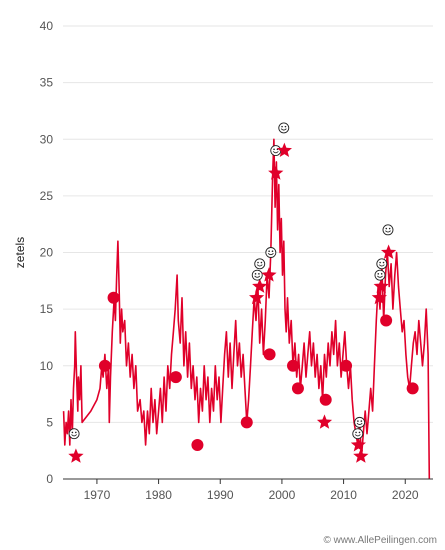 Image resolution: width=445 pixels, height=550 pixels. What do you see at coordinates (47, 196) in the screenshot?
I see `y-tick-label: 25` at bounding box center [47, 196].